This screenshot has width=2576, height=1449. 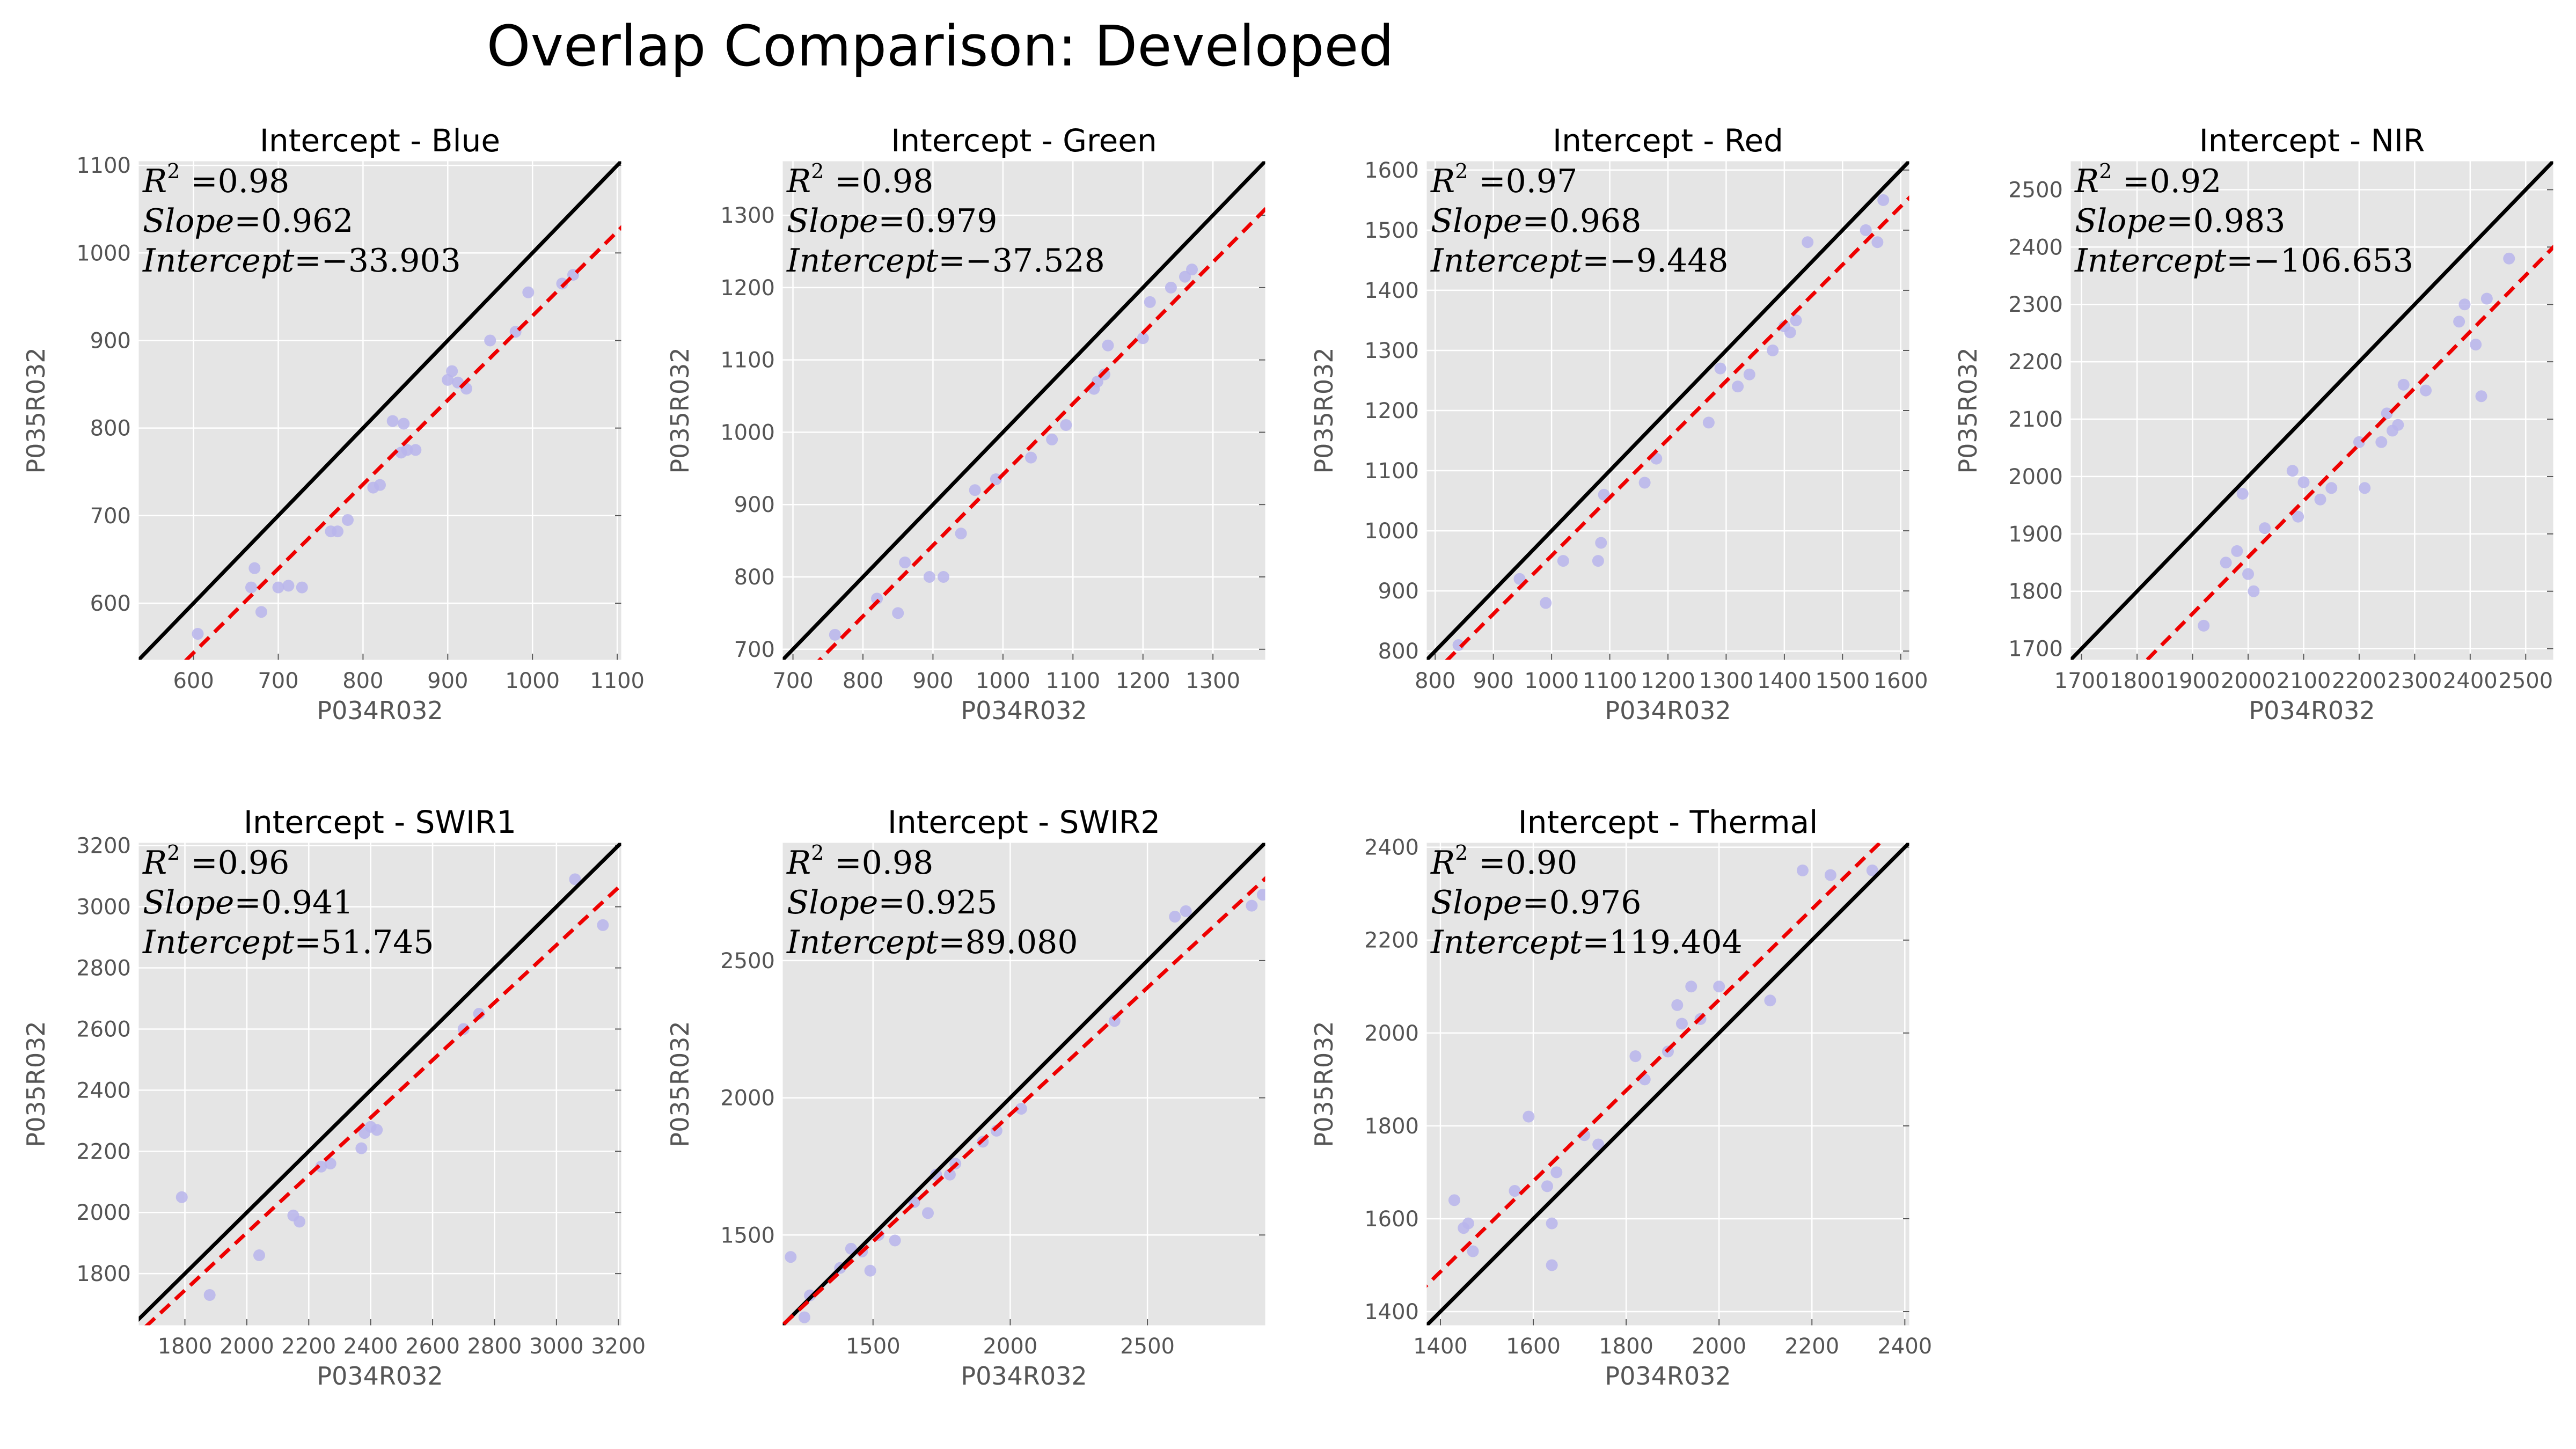 I want to click on x-tick-label: 2200, so click(x=308, y=1346).